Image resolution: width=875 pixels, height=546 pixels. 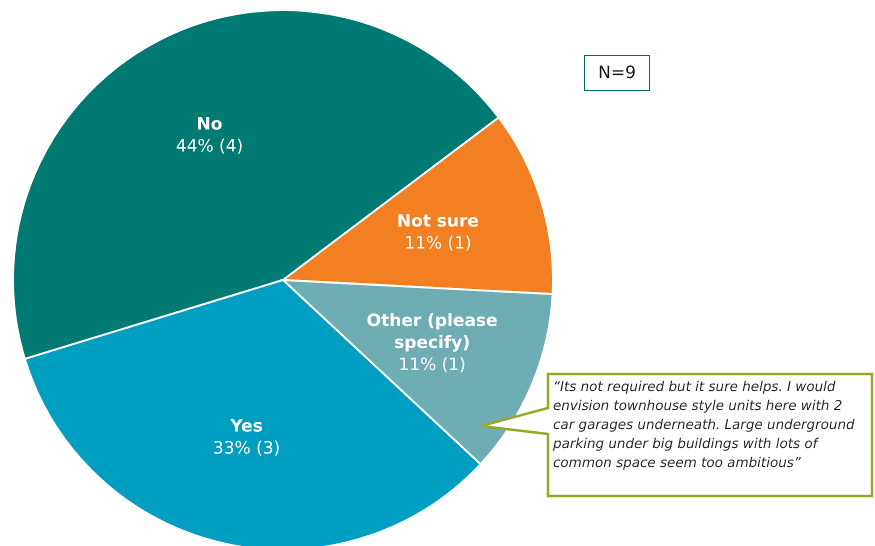 I want to click on slice-label: Other (please specify), so click(x=432, y=331).